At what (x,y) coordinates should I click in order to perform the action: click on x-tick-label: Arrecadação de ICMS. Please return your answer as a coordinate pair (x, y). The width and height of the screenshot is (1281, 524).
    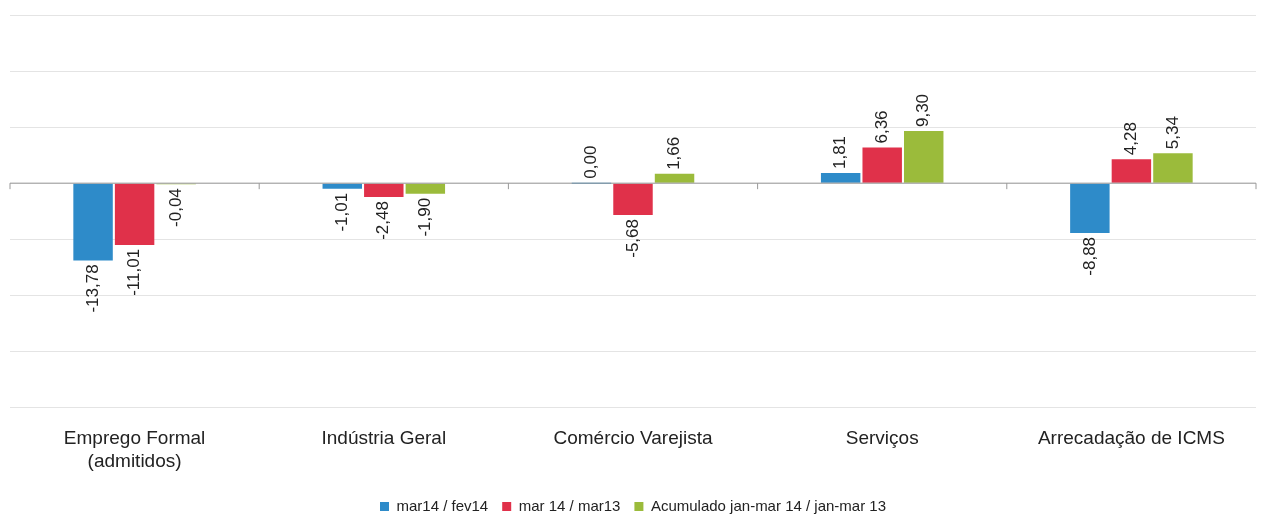
    Looking at the image, I should click on (1131, 438).